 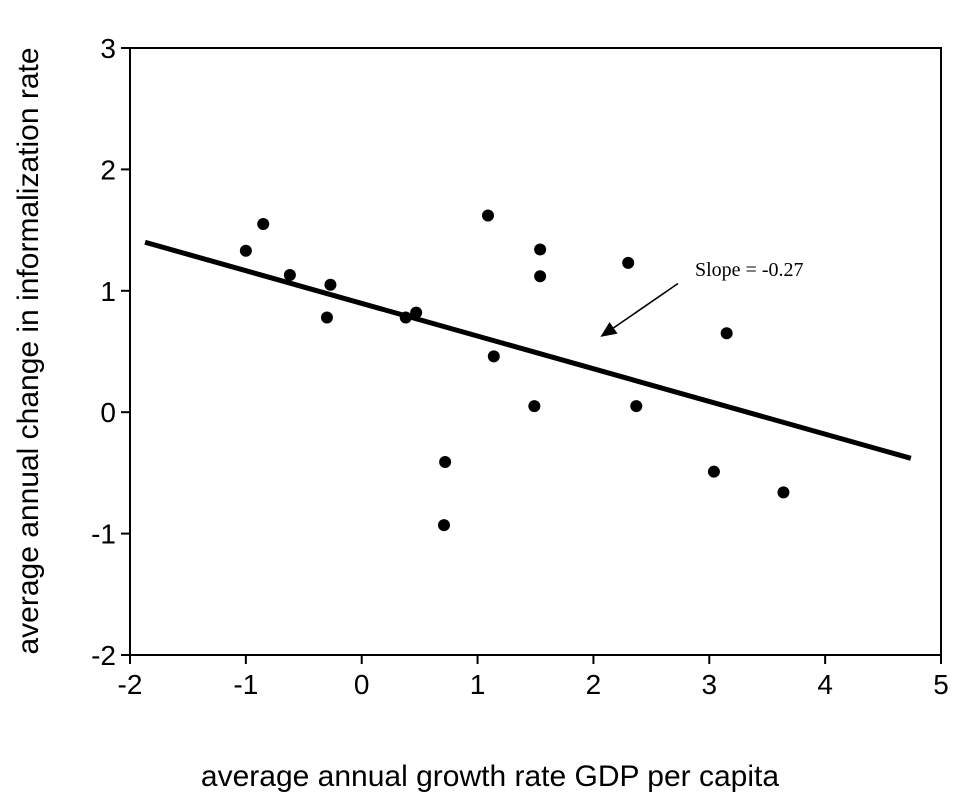 What do you see at coordinates (103, 655) in the screenshot?
I see `y-tick-label: -2` at bounding box center [103, 655].